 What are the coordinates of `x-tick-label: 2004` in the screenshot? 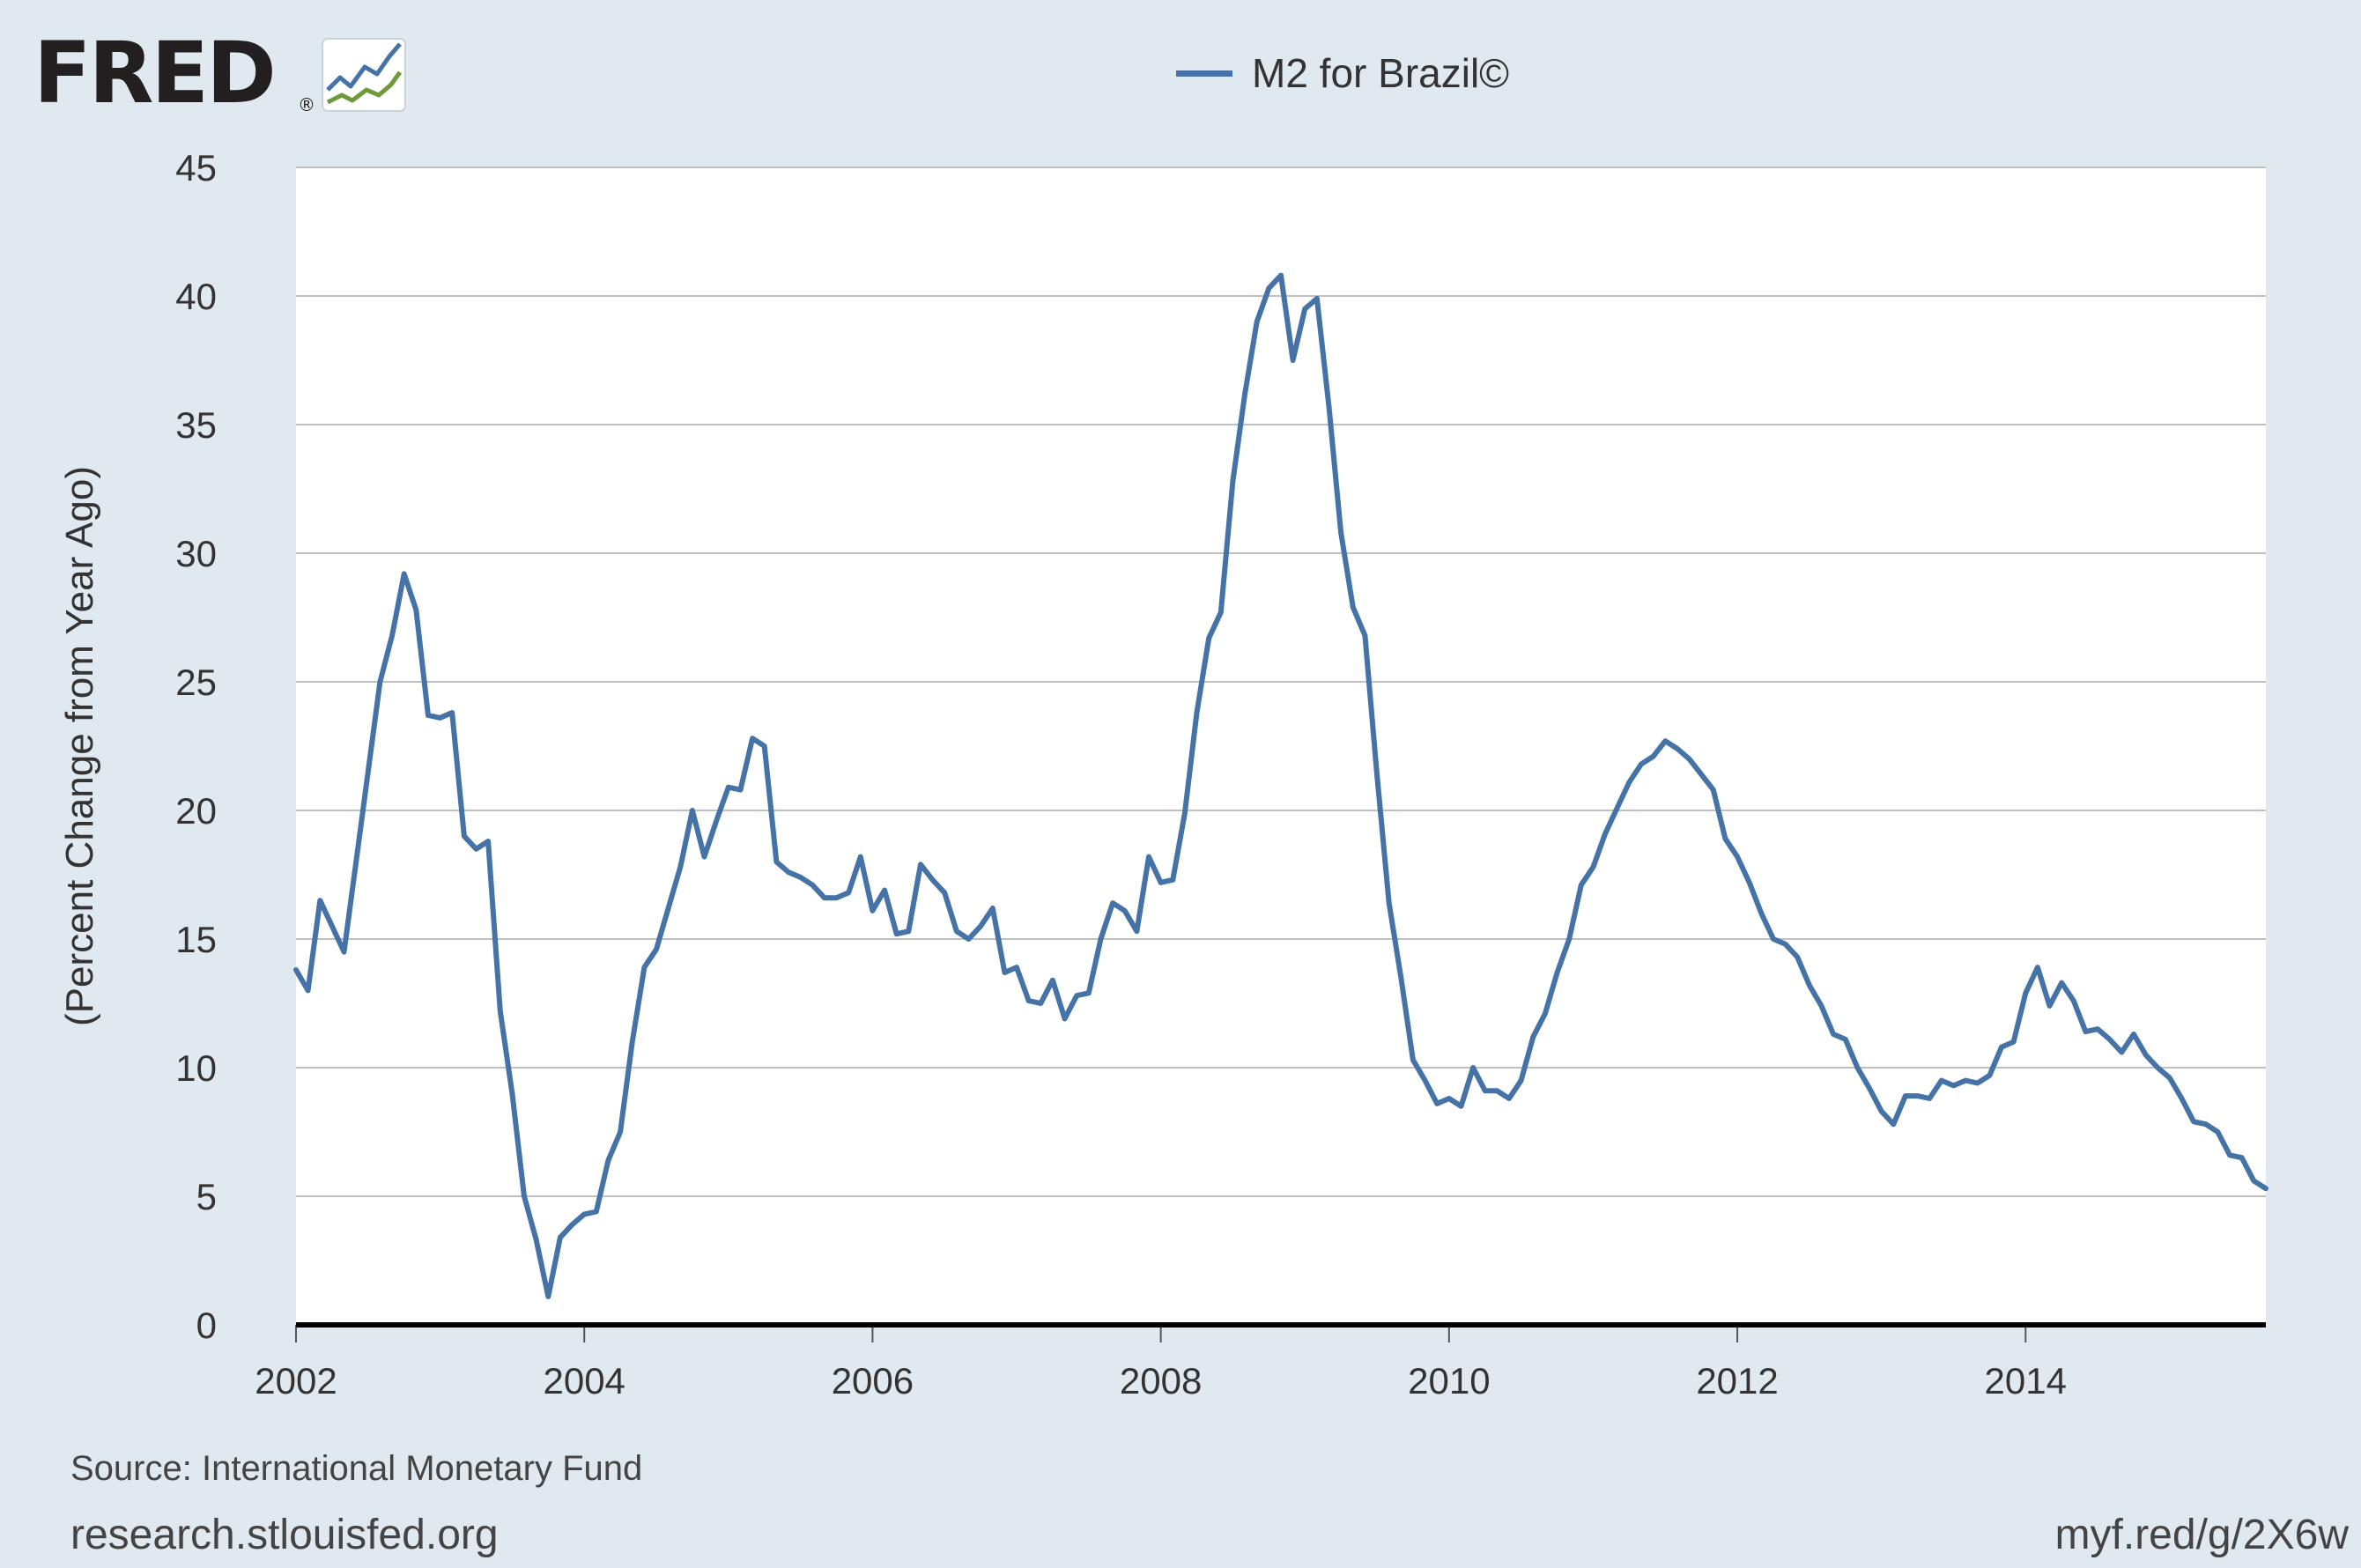 It's located at (584, 1381).